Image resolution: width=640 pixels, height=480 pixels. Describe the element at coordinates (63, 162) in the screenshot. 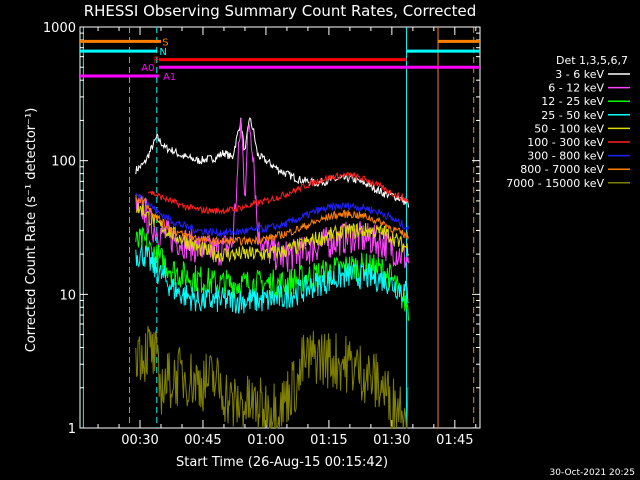

I see `y-tick-label: 100` at that location.